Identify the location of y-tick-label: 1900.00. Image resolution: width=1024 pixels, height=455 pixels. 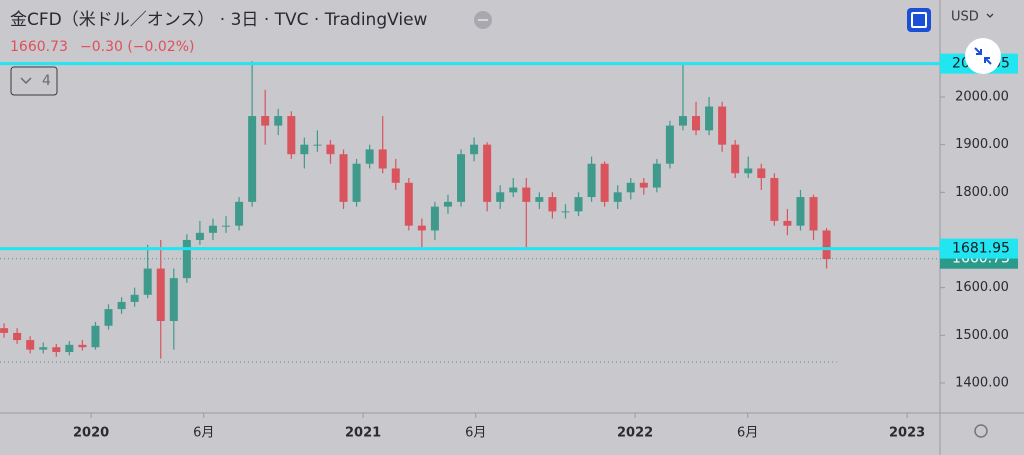
(982, 144).